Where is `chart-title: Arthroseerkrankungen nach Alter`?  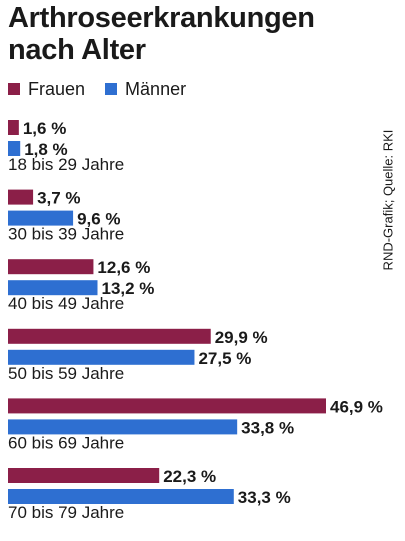 chart-title: Arthroseerkrankungen nach Alter is located at coordinates (161, 34).